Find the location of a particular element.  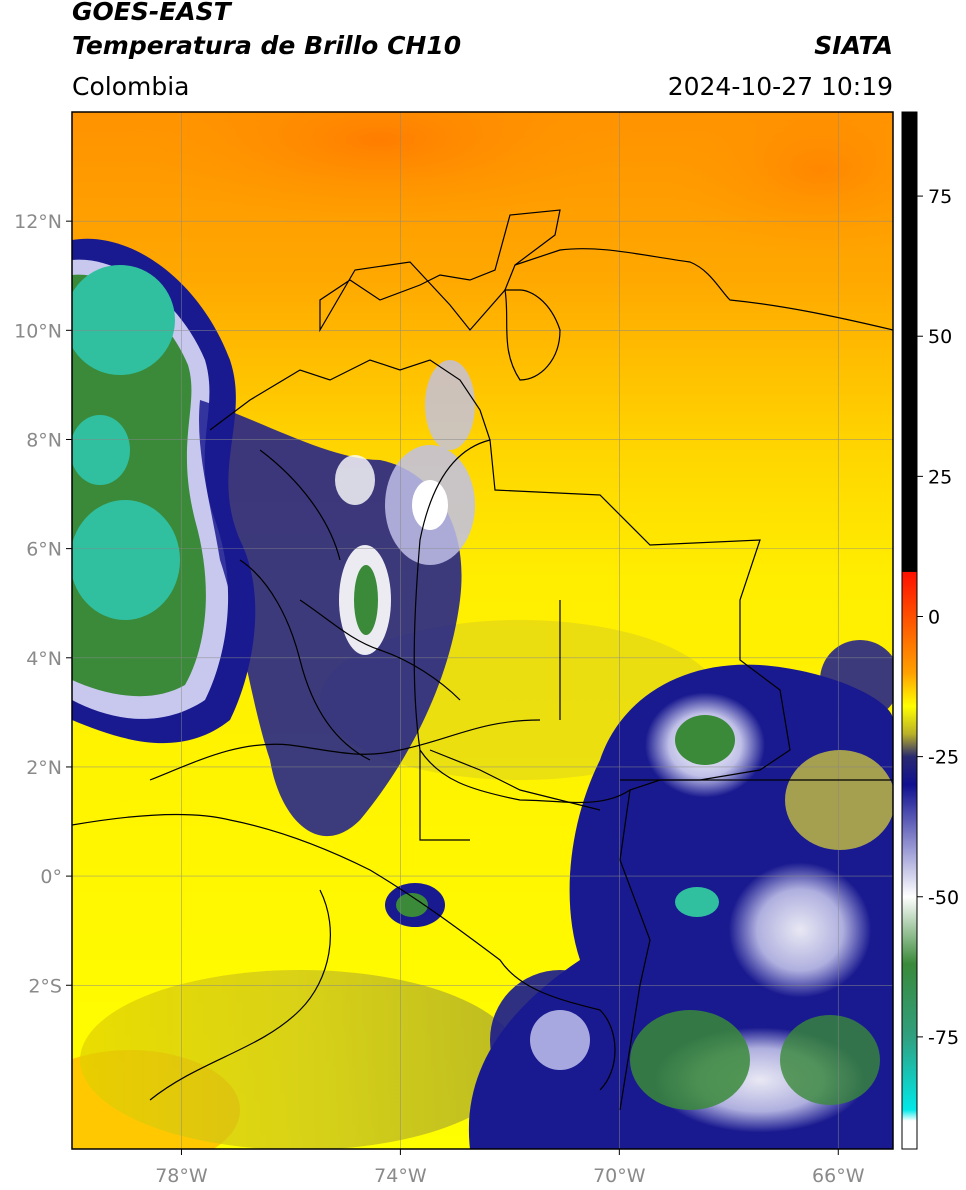

colorbar-gradient is located at coordinates (909, 630).